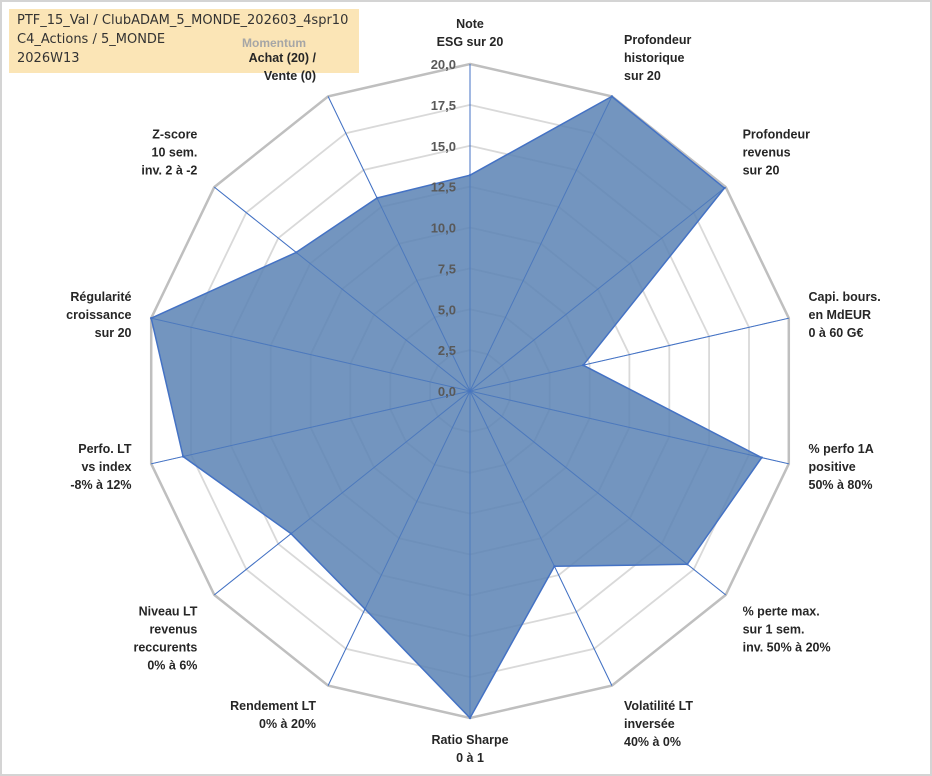 Image resolution: width=932 pixels, height=776 pixels. What do you see at coordinates (447, 309) in the screenshot?
I see `tick-label: 5,0` at bounding box center [447, 309].